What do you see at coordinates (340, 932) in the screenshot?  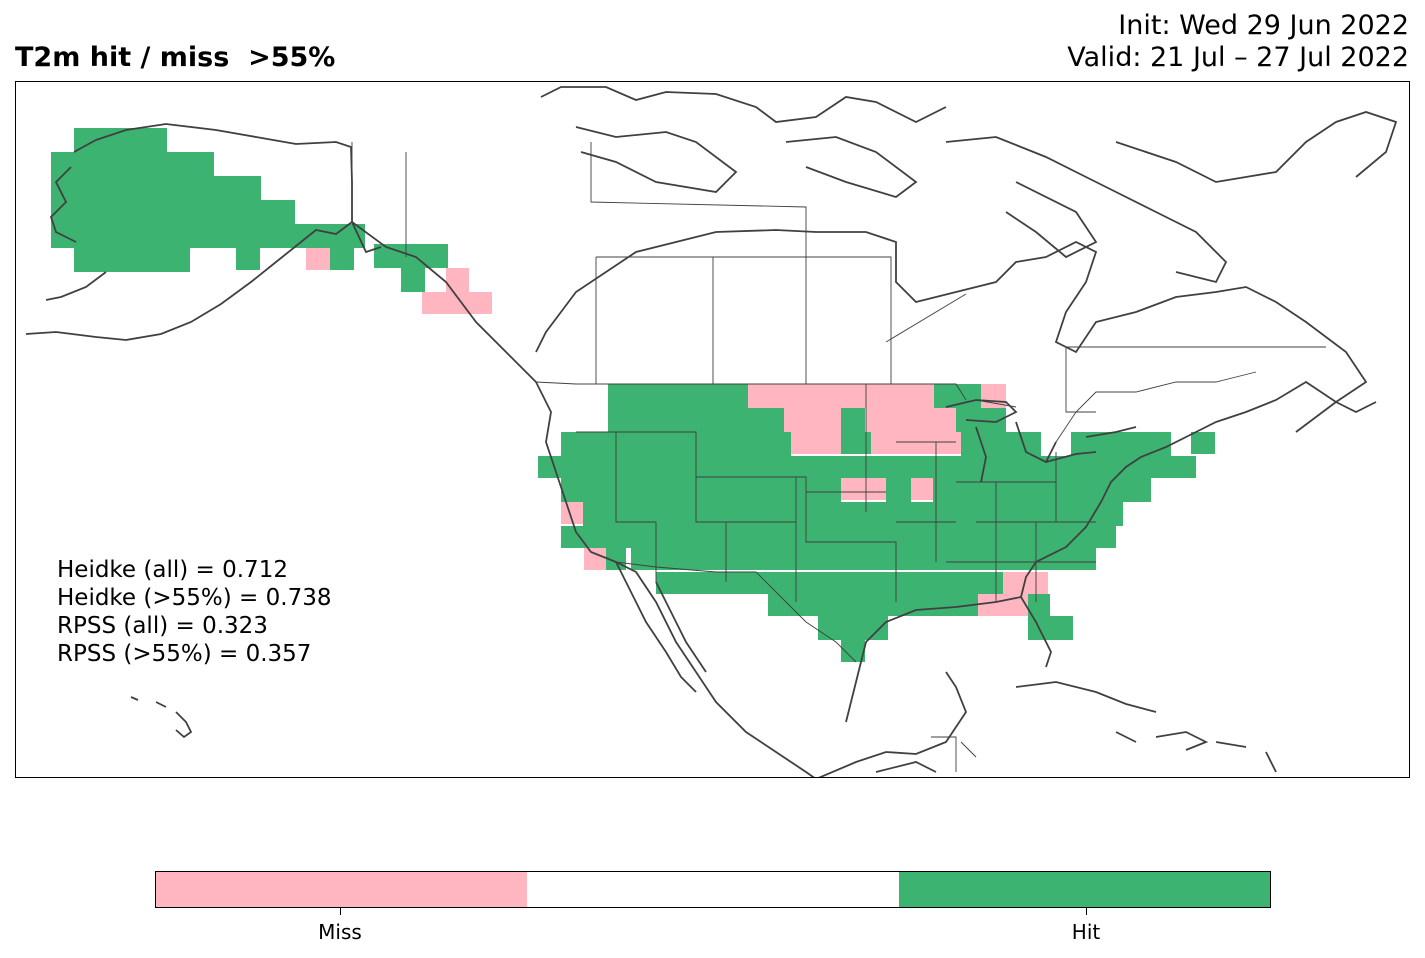 I see `legend-label-miss: Miss` at bounding box center [340, 932].